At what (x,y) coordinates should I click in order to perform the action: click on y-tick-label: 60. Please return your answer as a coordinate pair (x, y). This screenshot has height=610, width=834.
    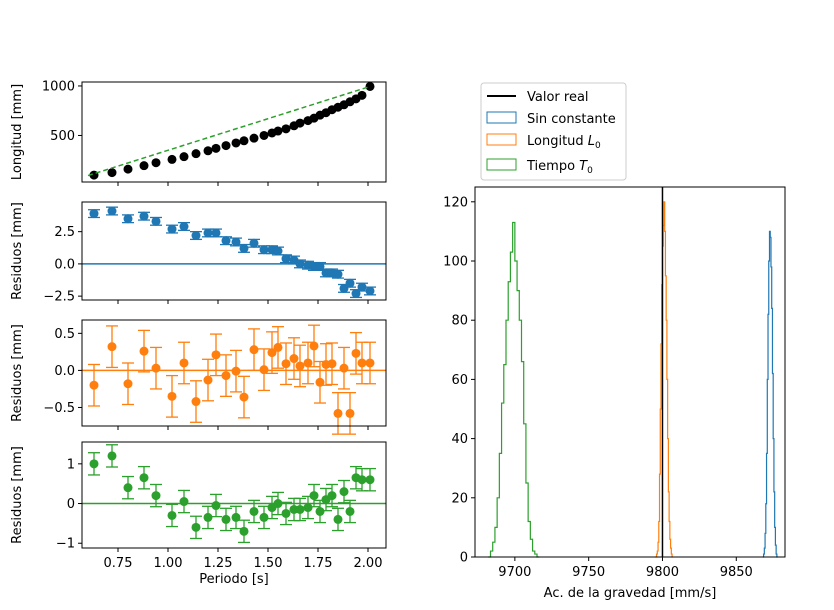
    Looking at the image, I should click on (459, 380).